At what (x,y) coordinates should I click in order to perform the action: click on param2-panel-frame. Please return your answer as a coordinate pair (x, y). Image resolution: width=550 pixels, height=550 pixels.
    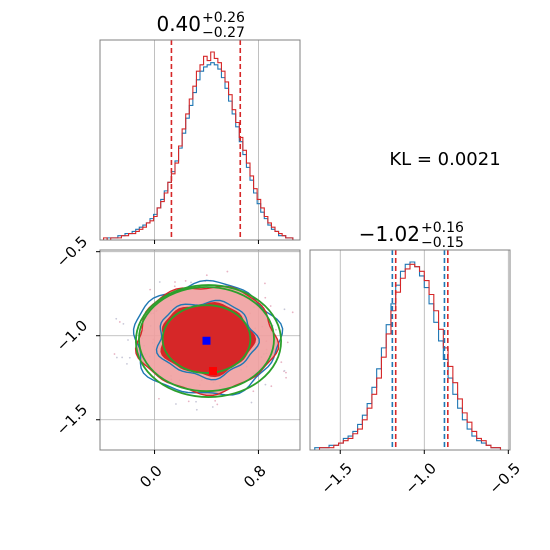
    Looking at the image, I should click on (410, 350).